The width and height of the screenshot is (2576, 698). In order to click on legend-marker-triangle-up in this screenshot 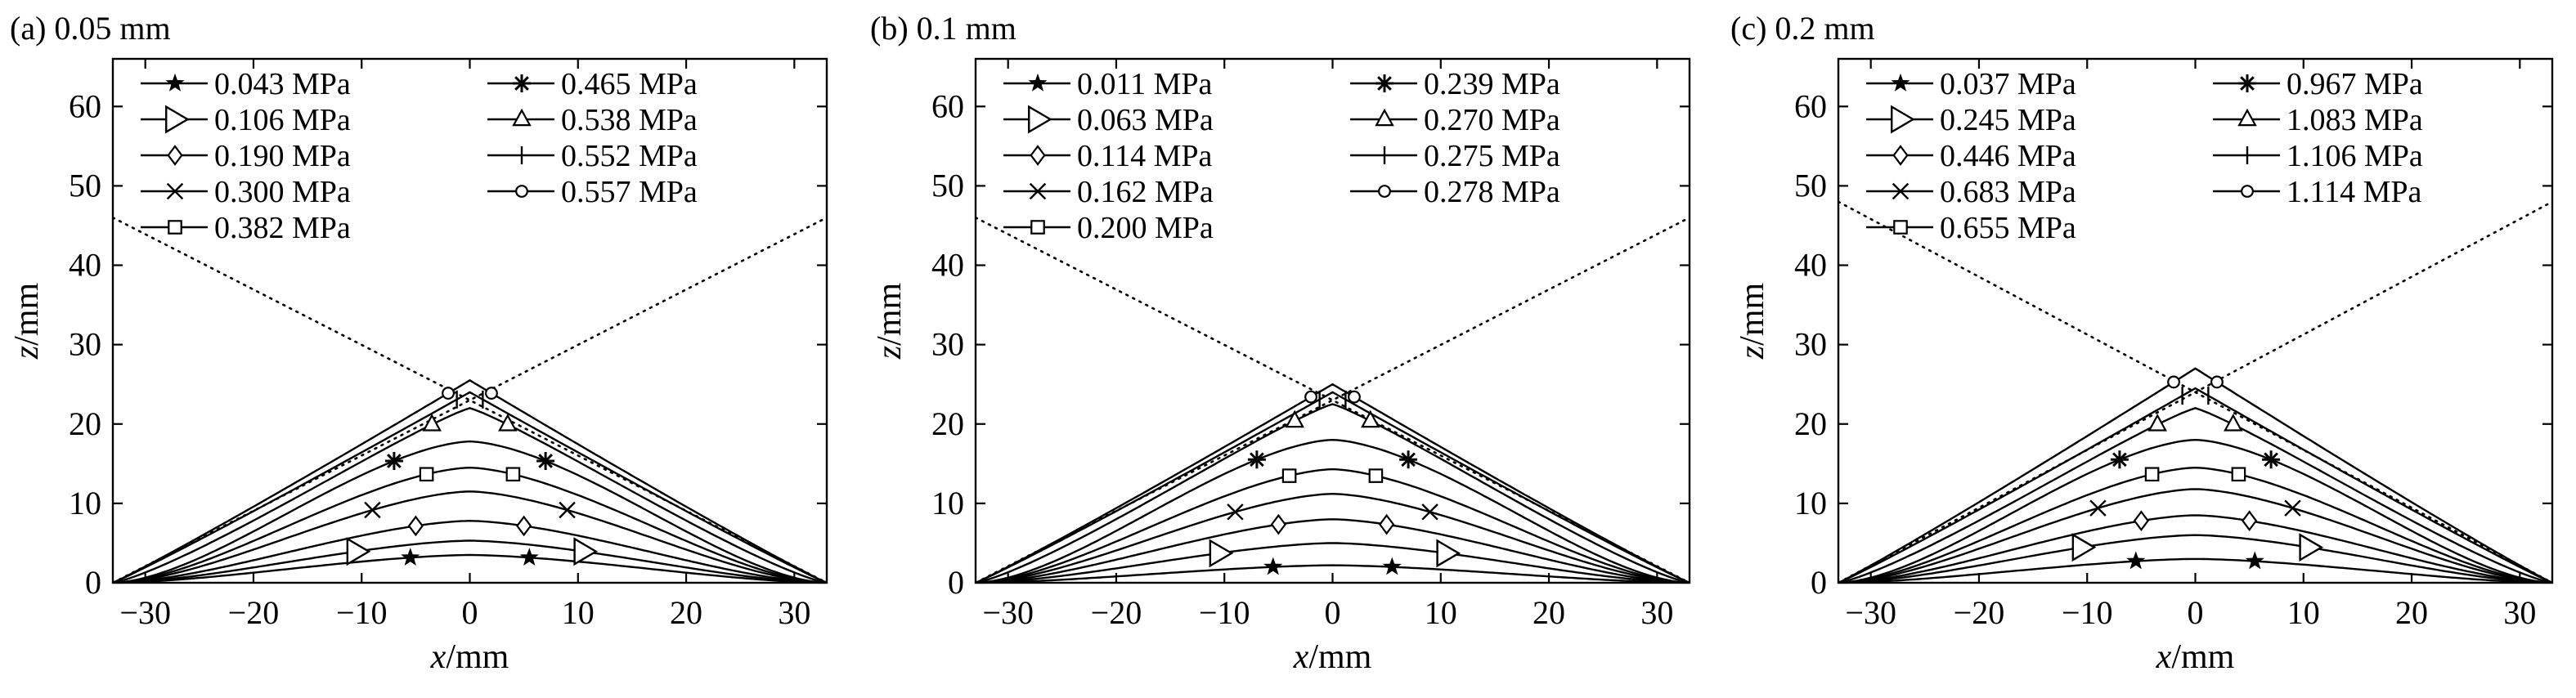, I will do `click(522, 117)`.